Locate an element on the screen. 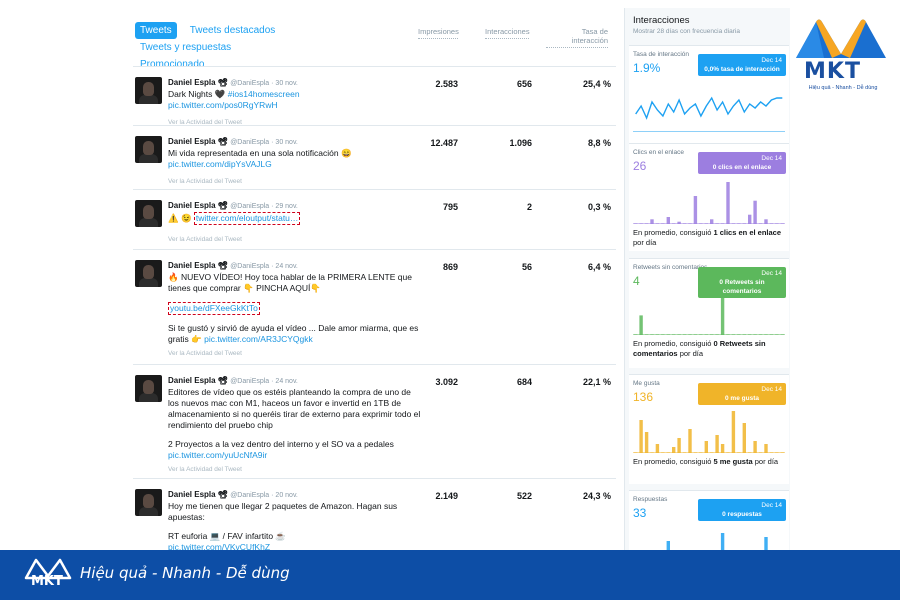 The height and width of the screenshot is (600, 900). card-footnote-pre: En promedio, consiguió is located at coordinates (673, 461).